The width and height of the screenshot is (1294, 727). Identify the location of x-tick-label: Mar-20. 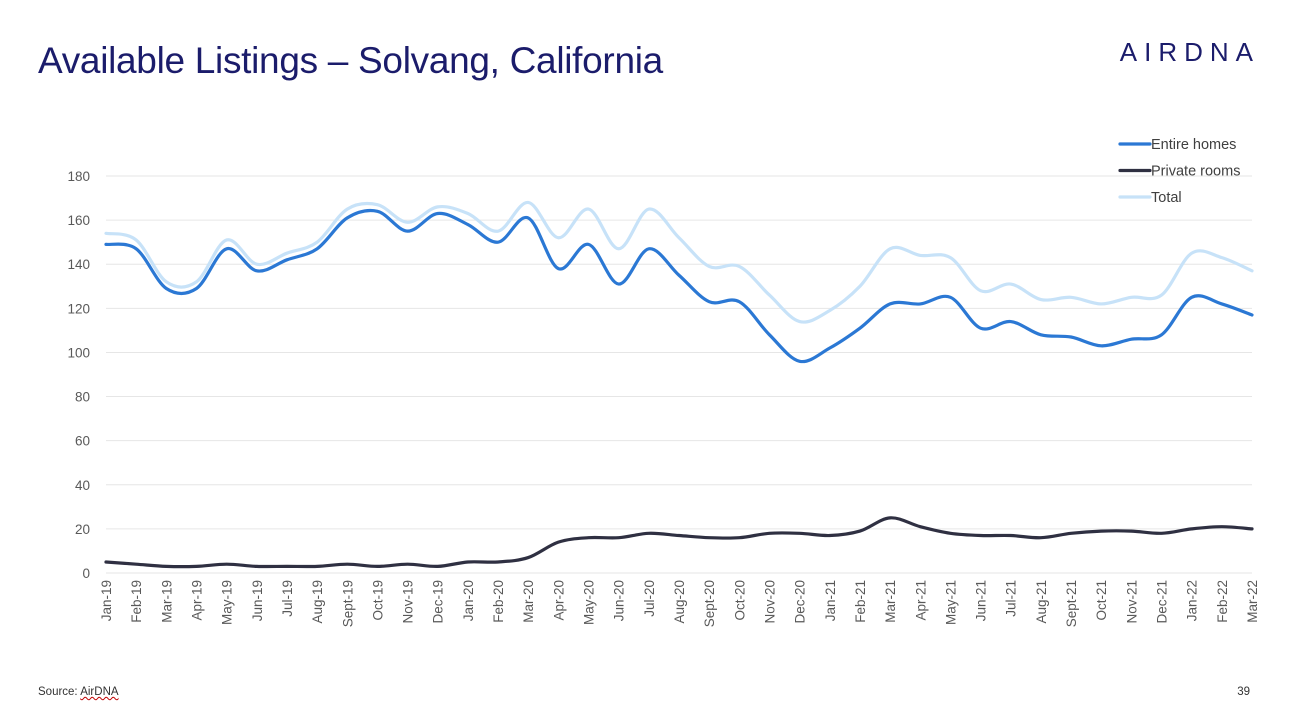
(528, 601).